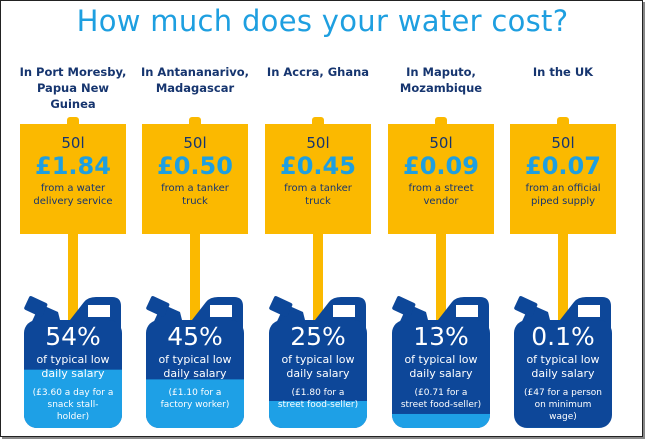  Describe the element at coordinates (563, 72) in the screenshot. I see `location-heading: In the UK` at that location.